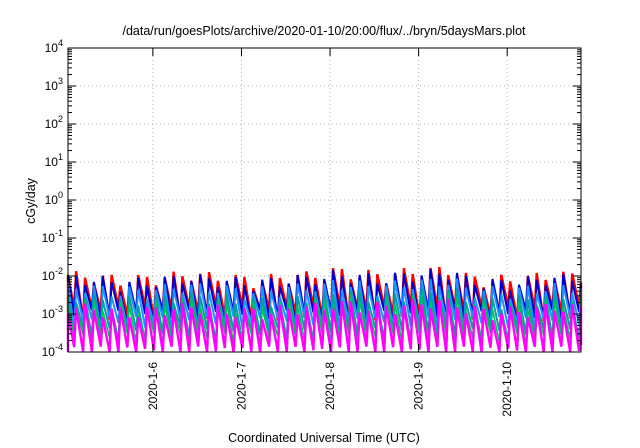 Image resolution: width=640 pixels, height=448 pixels. Describe the element at coordinates (54, 122) in the screenshot. I see `y-tick-label: 10²` at that location.